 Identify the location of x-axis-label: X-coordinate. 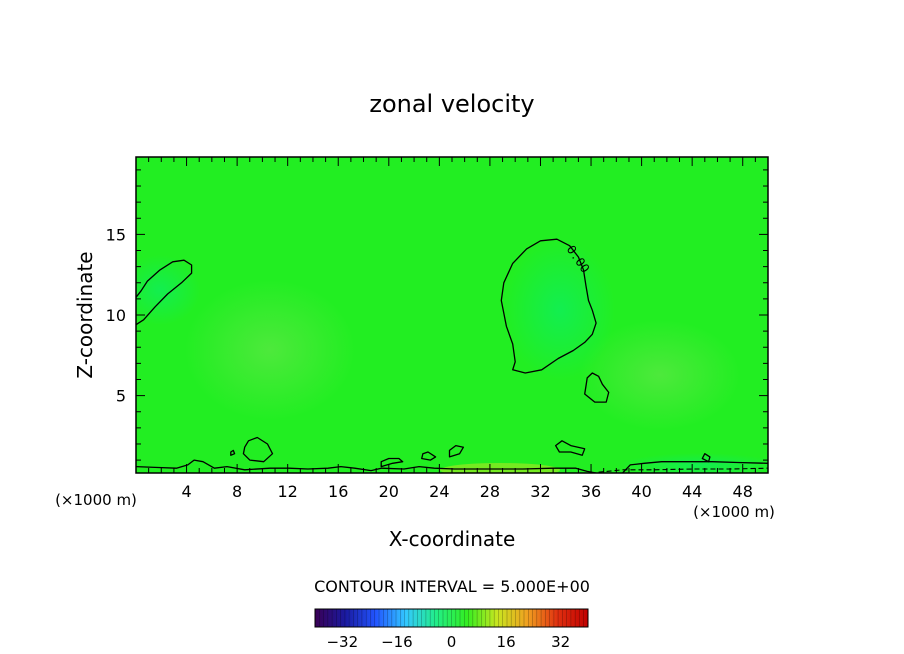
(452, 539).